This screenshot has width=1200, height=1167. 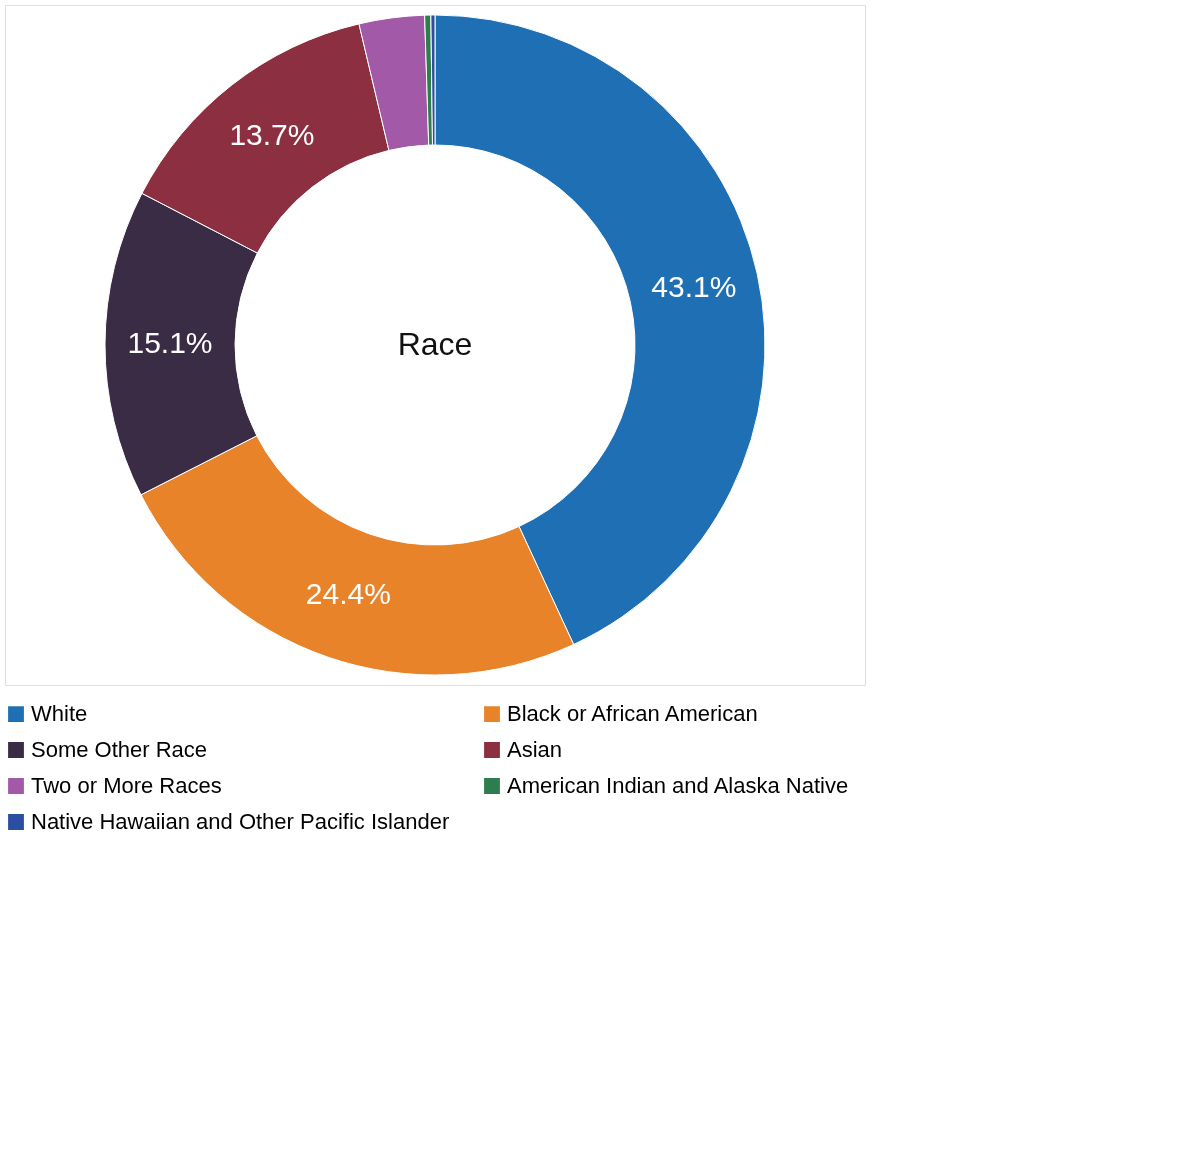 I want to click on text: Race, so click(x=435, y=344).